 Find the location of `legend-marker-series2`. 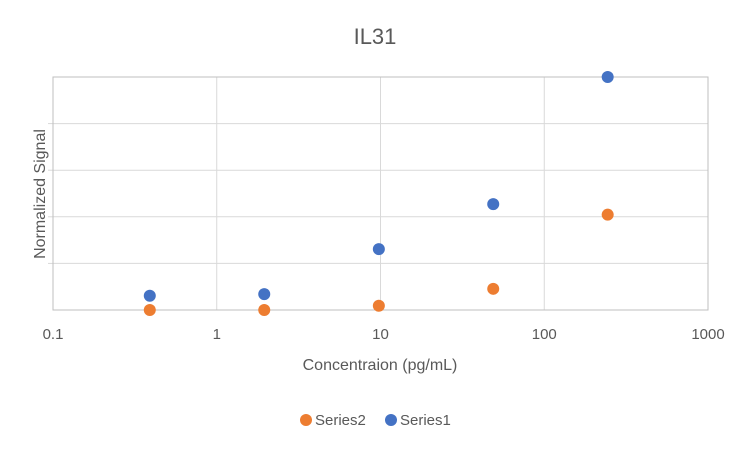

legend-marker-series2 is located at coordinates (306, 420).